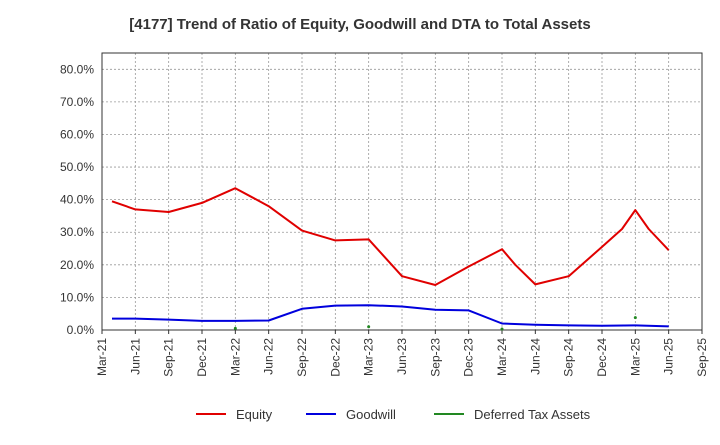 The height and width of the screenshot is (445, 720). What do you see at coordinates (702, 357) in the screenshot?
I see `x-tick-label: Sep-25` at bounding box center [702, 357].